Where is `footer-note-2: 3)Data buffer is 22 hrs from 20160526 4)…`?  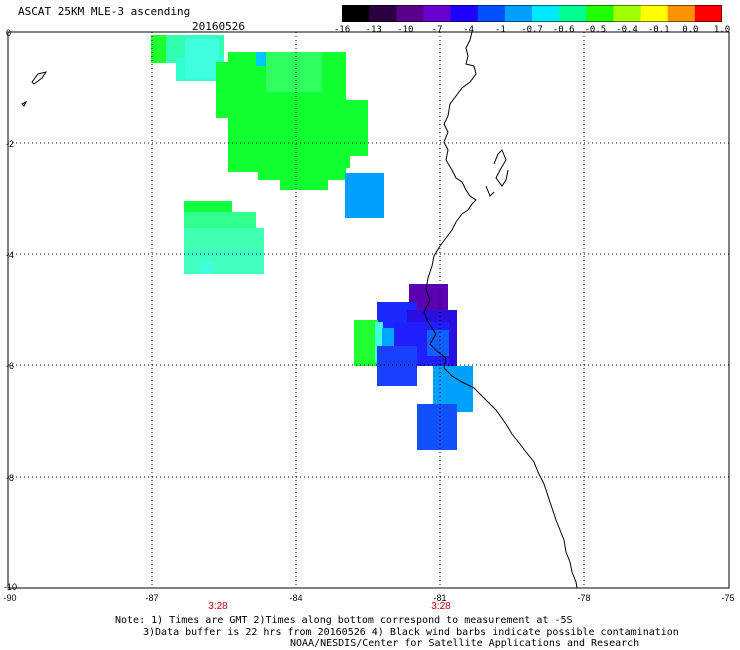
footer-note-2: 3)Data buffer is 22 hrs from 20160526 4)… is located at coordinates (411, 632).